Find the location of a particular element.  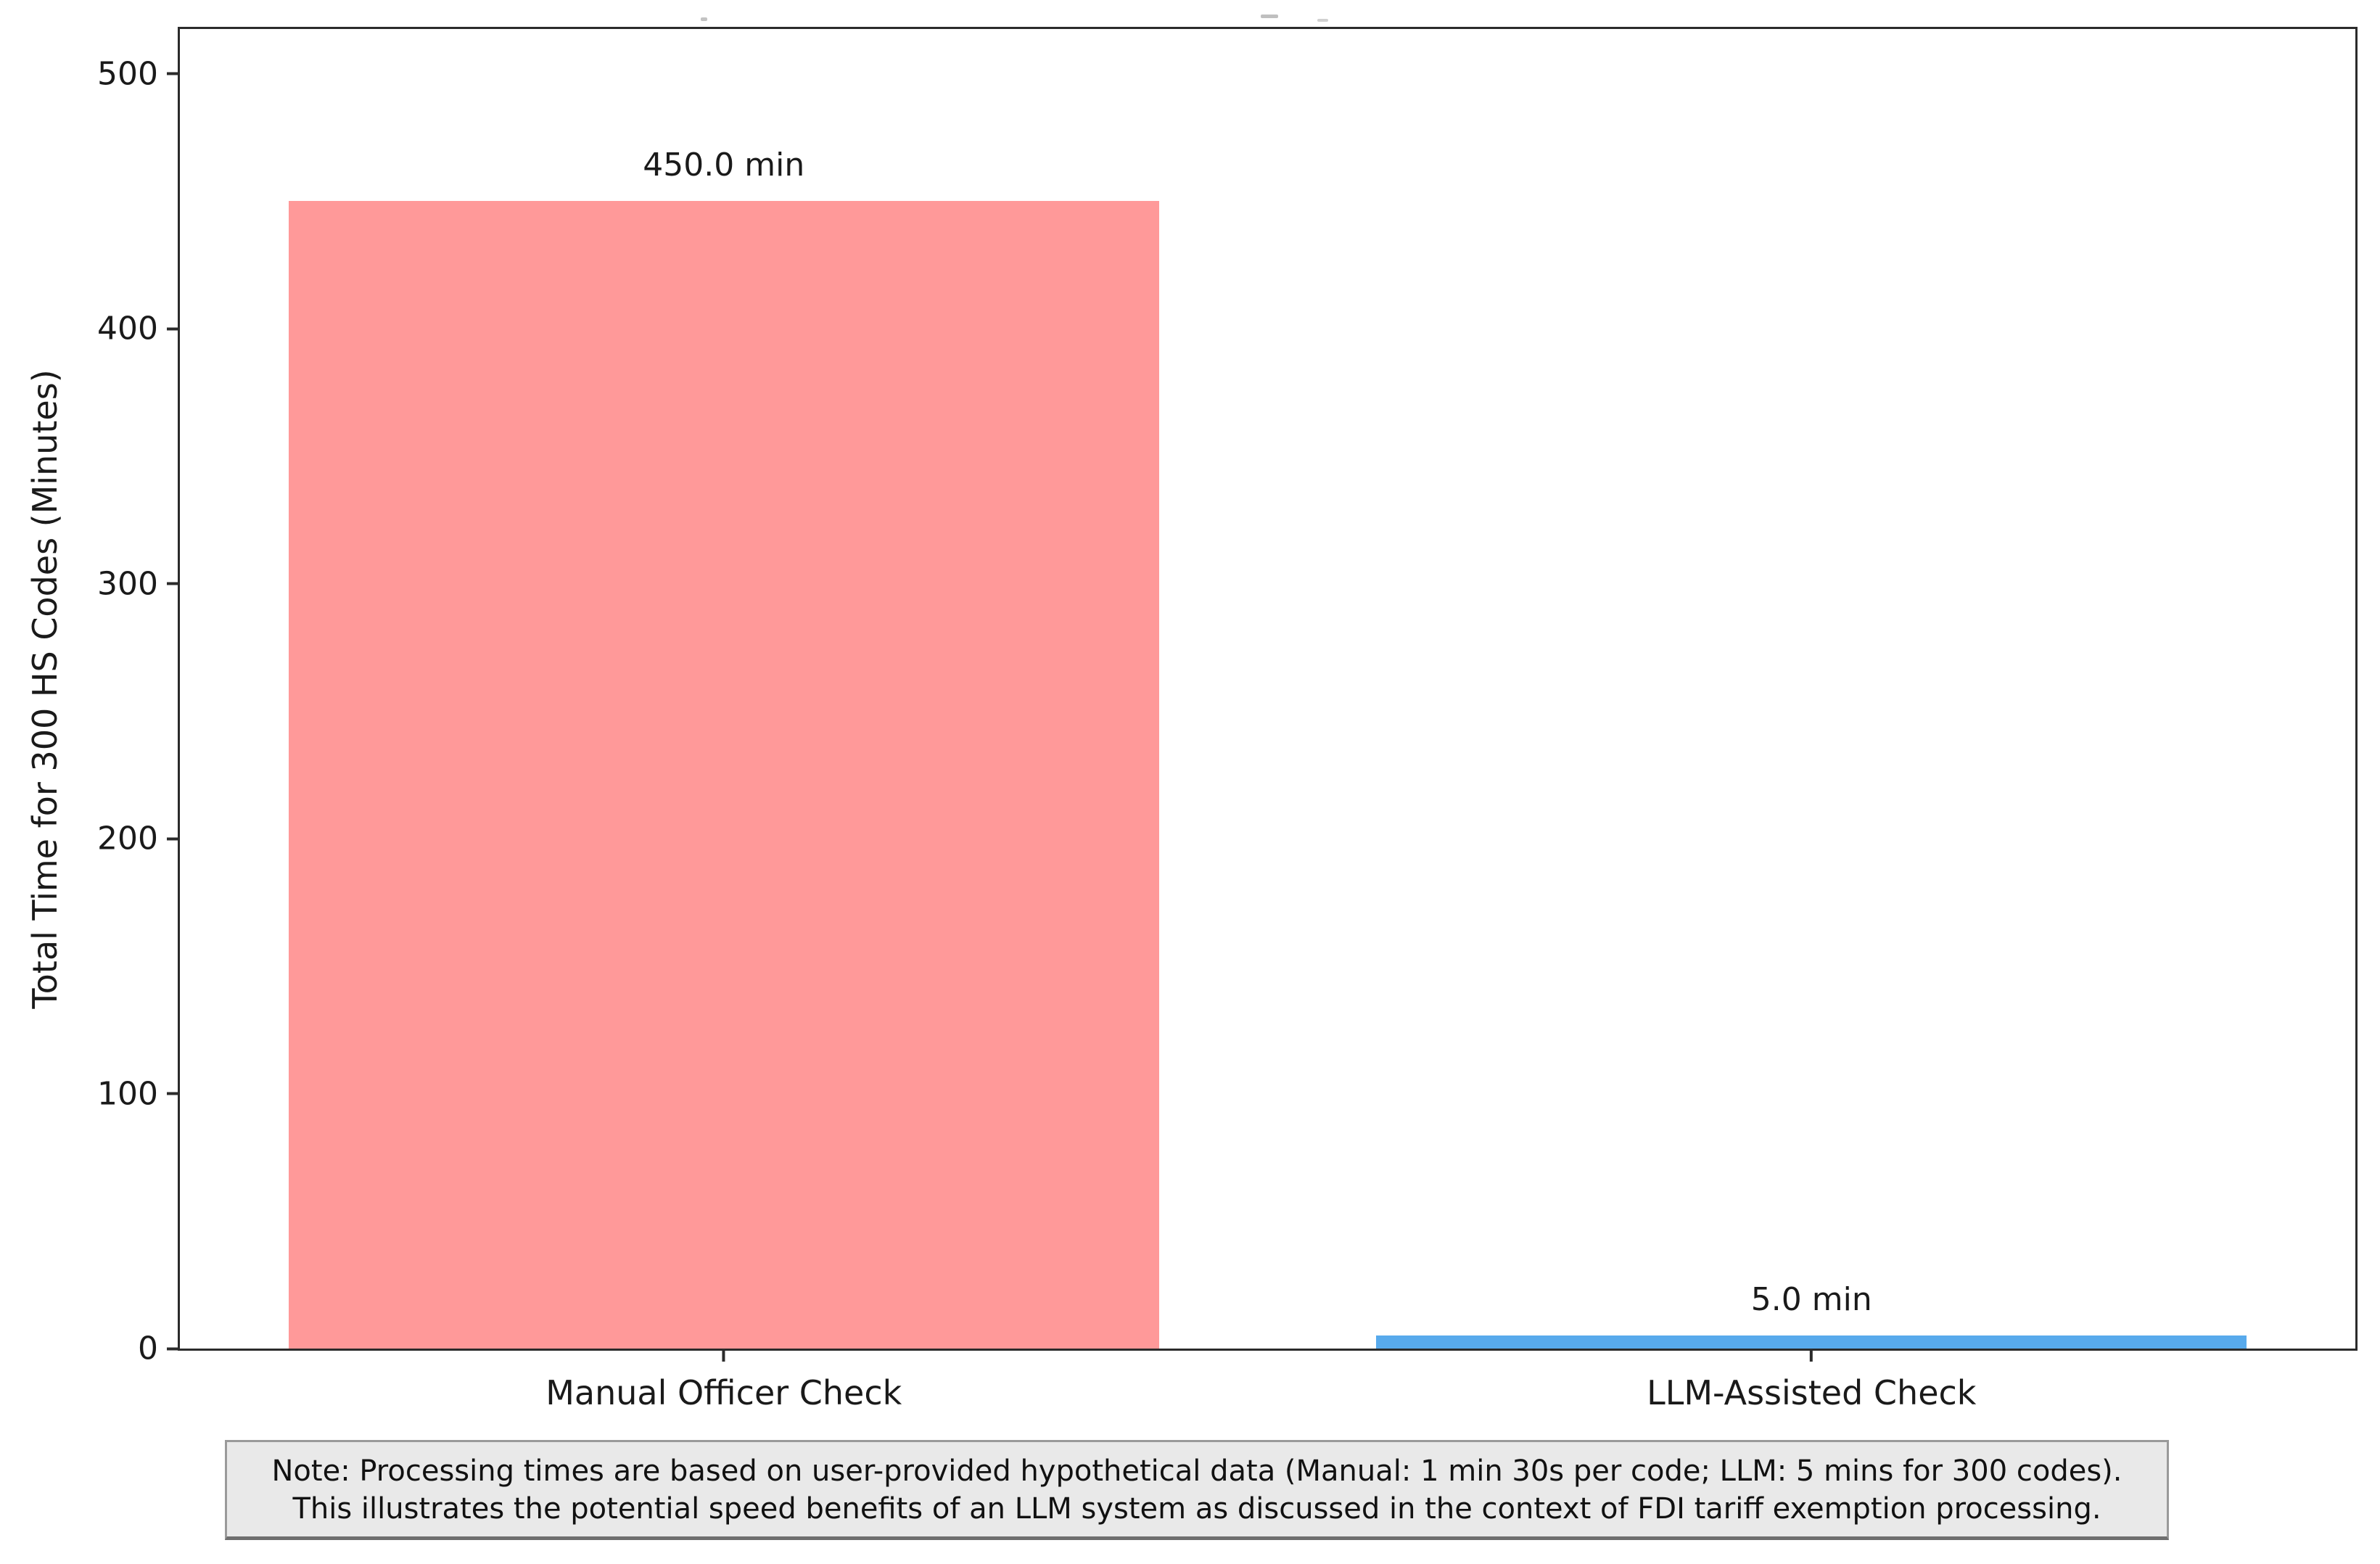

x-tick-label: Manual Officer Check is located at coordinates (723, 1392).